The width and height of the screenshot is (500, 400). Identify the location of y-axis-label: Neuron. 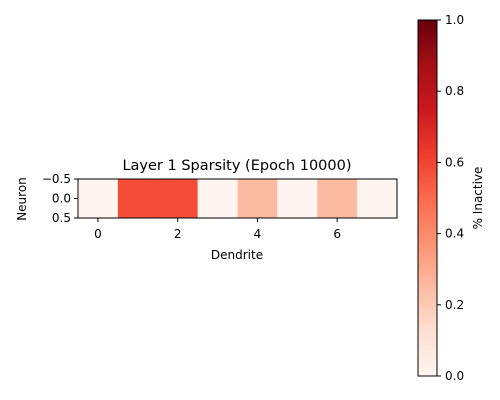
(22, 199).